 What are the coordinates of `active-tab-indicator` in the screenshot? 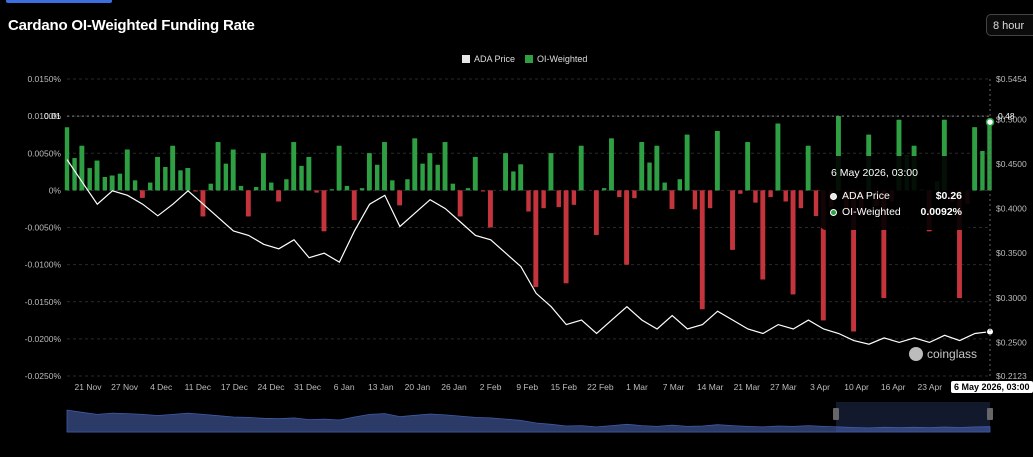 It's located at (59, 1).